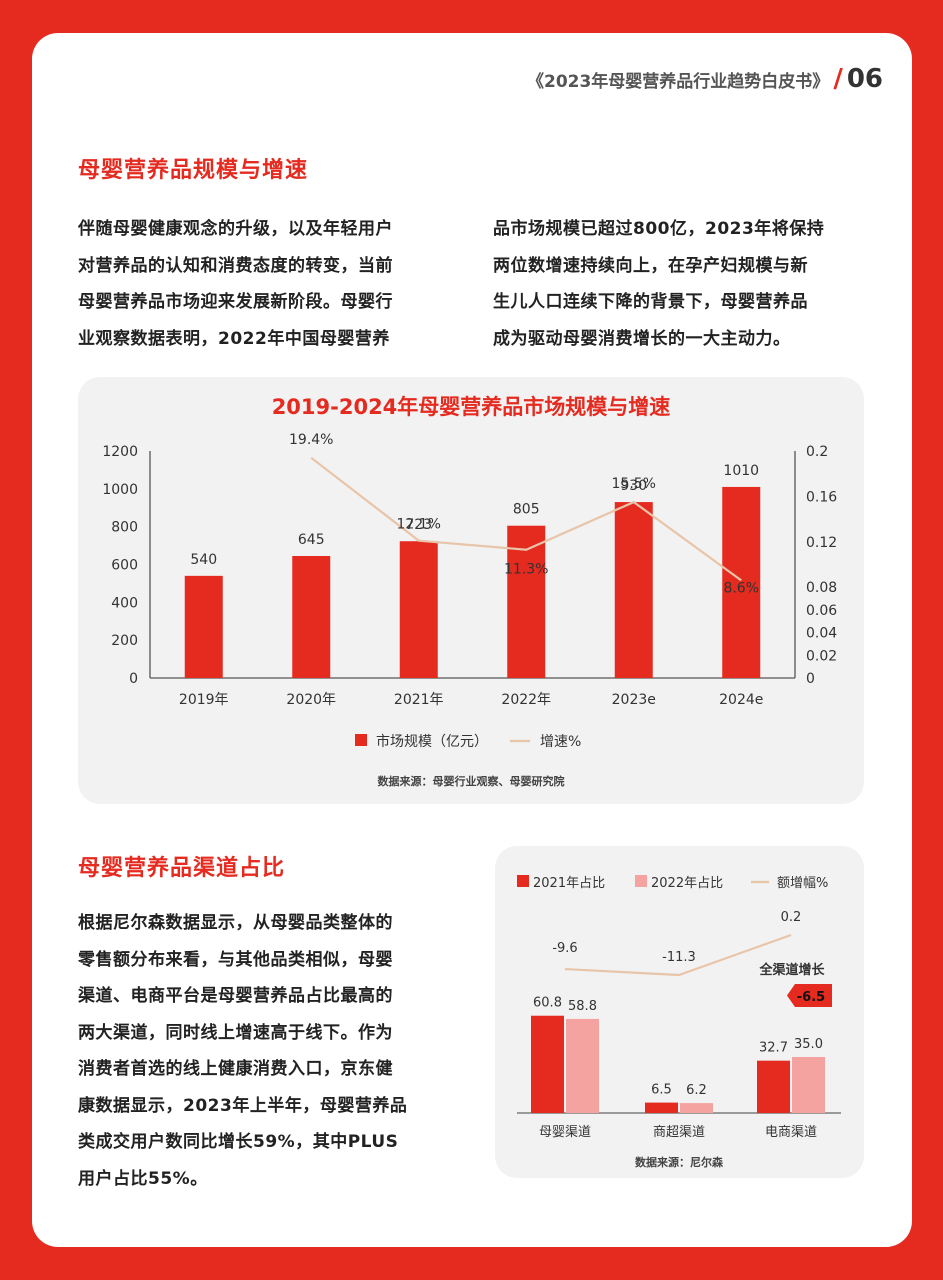  I want to click on text-line: 两位数增速持续向上，在孕产妇规模与新, so click(650, 265).